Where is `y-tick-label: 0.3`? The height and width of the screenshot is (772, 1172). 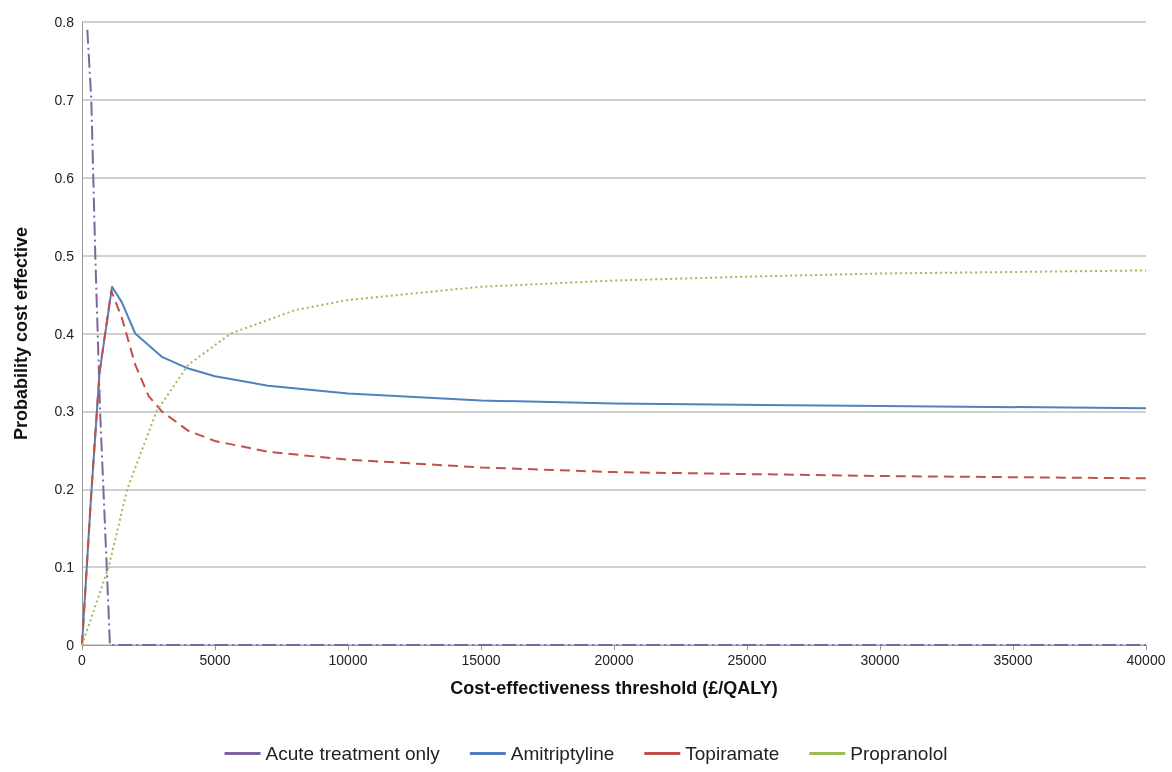 y-tick-label: 0.3 is located at coordinates (64, 411).